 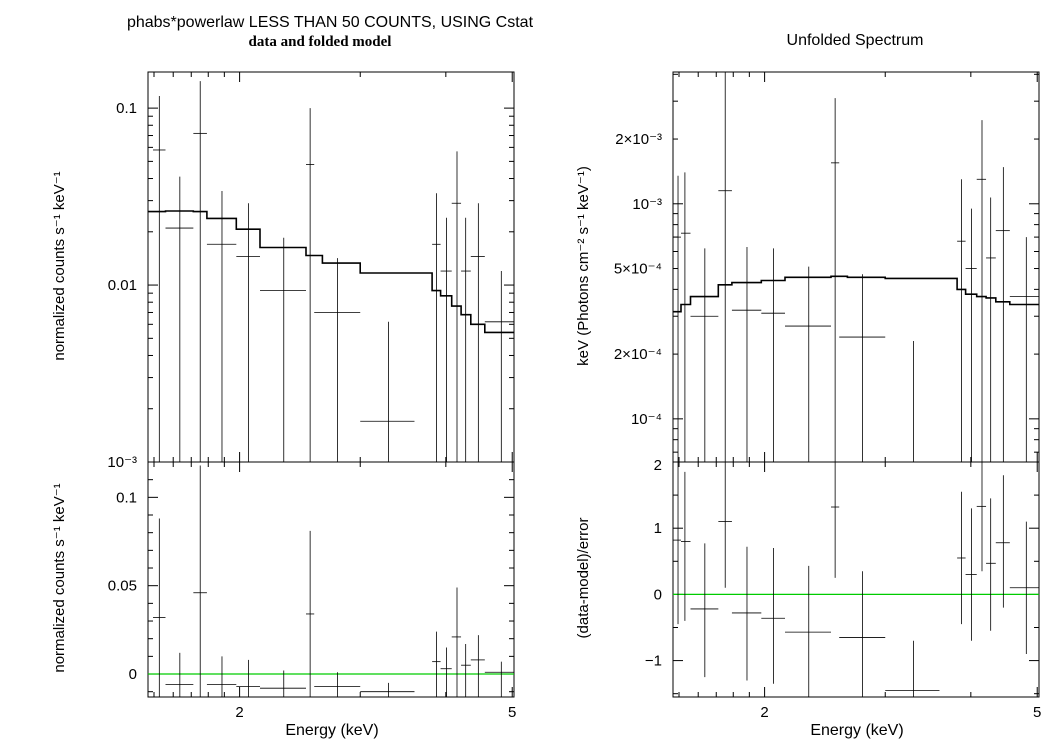 I want to click on xlabel-right: Energy (keV), so click(x=856, y=730).